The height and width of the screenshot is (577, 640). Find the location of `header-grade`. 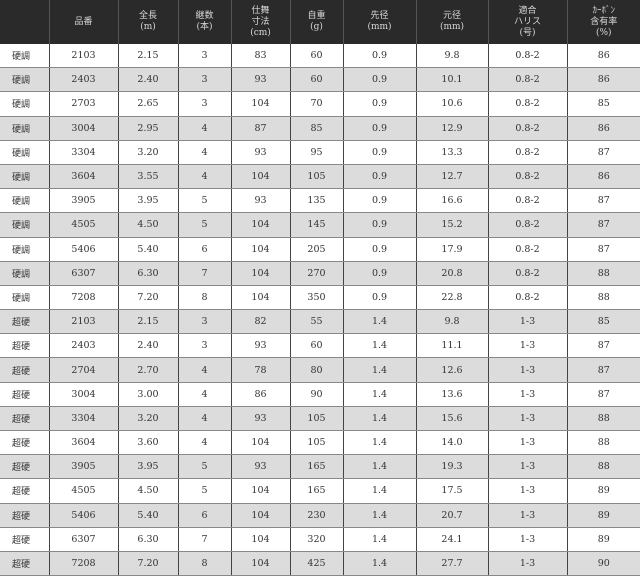

header-grade is located at coordinates (24, 22).